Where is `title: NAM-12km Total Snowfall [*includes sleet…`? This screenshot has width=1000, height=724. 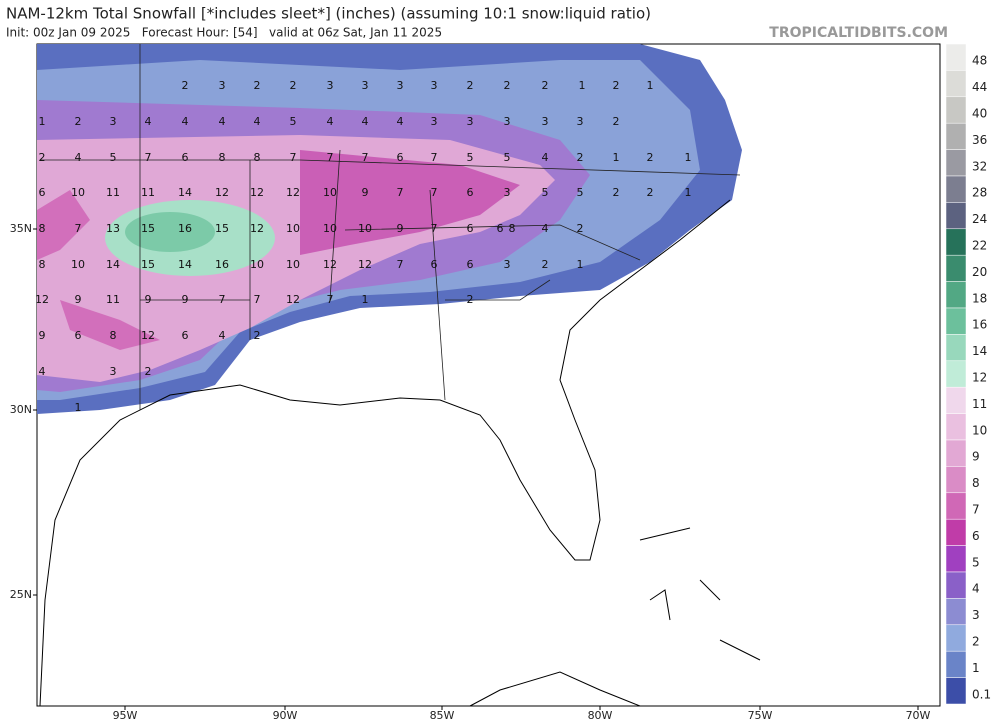
title: NAM-12km Total Snowfall [*includes sleet… is located at coordinates (328, 14).